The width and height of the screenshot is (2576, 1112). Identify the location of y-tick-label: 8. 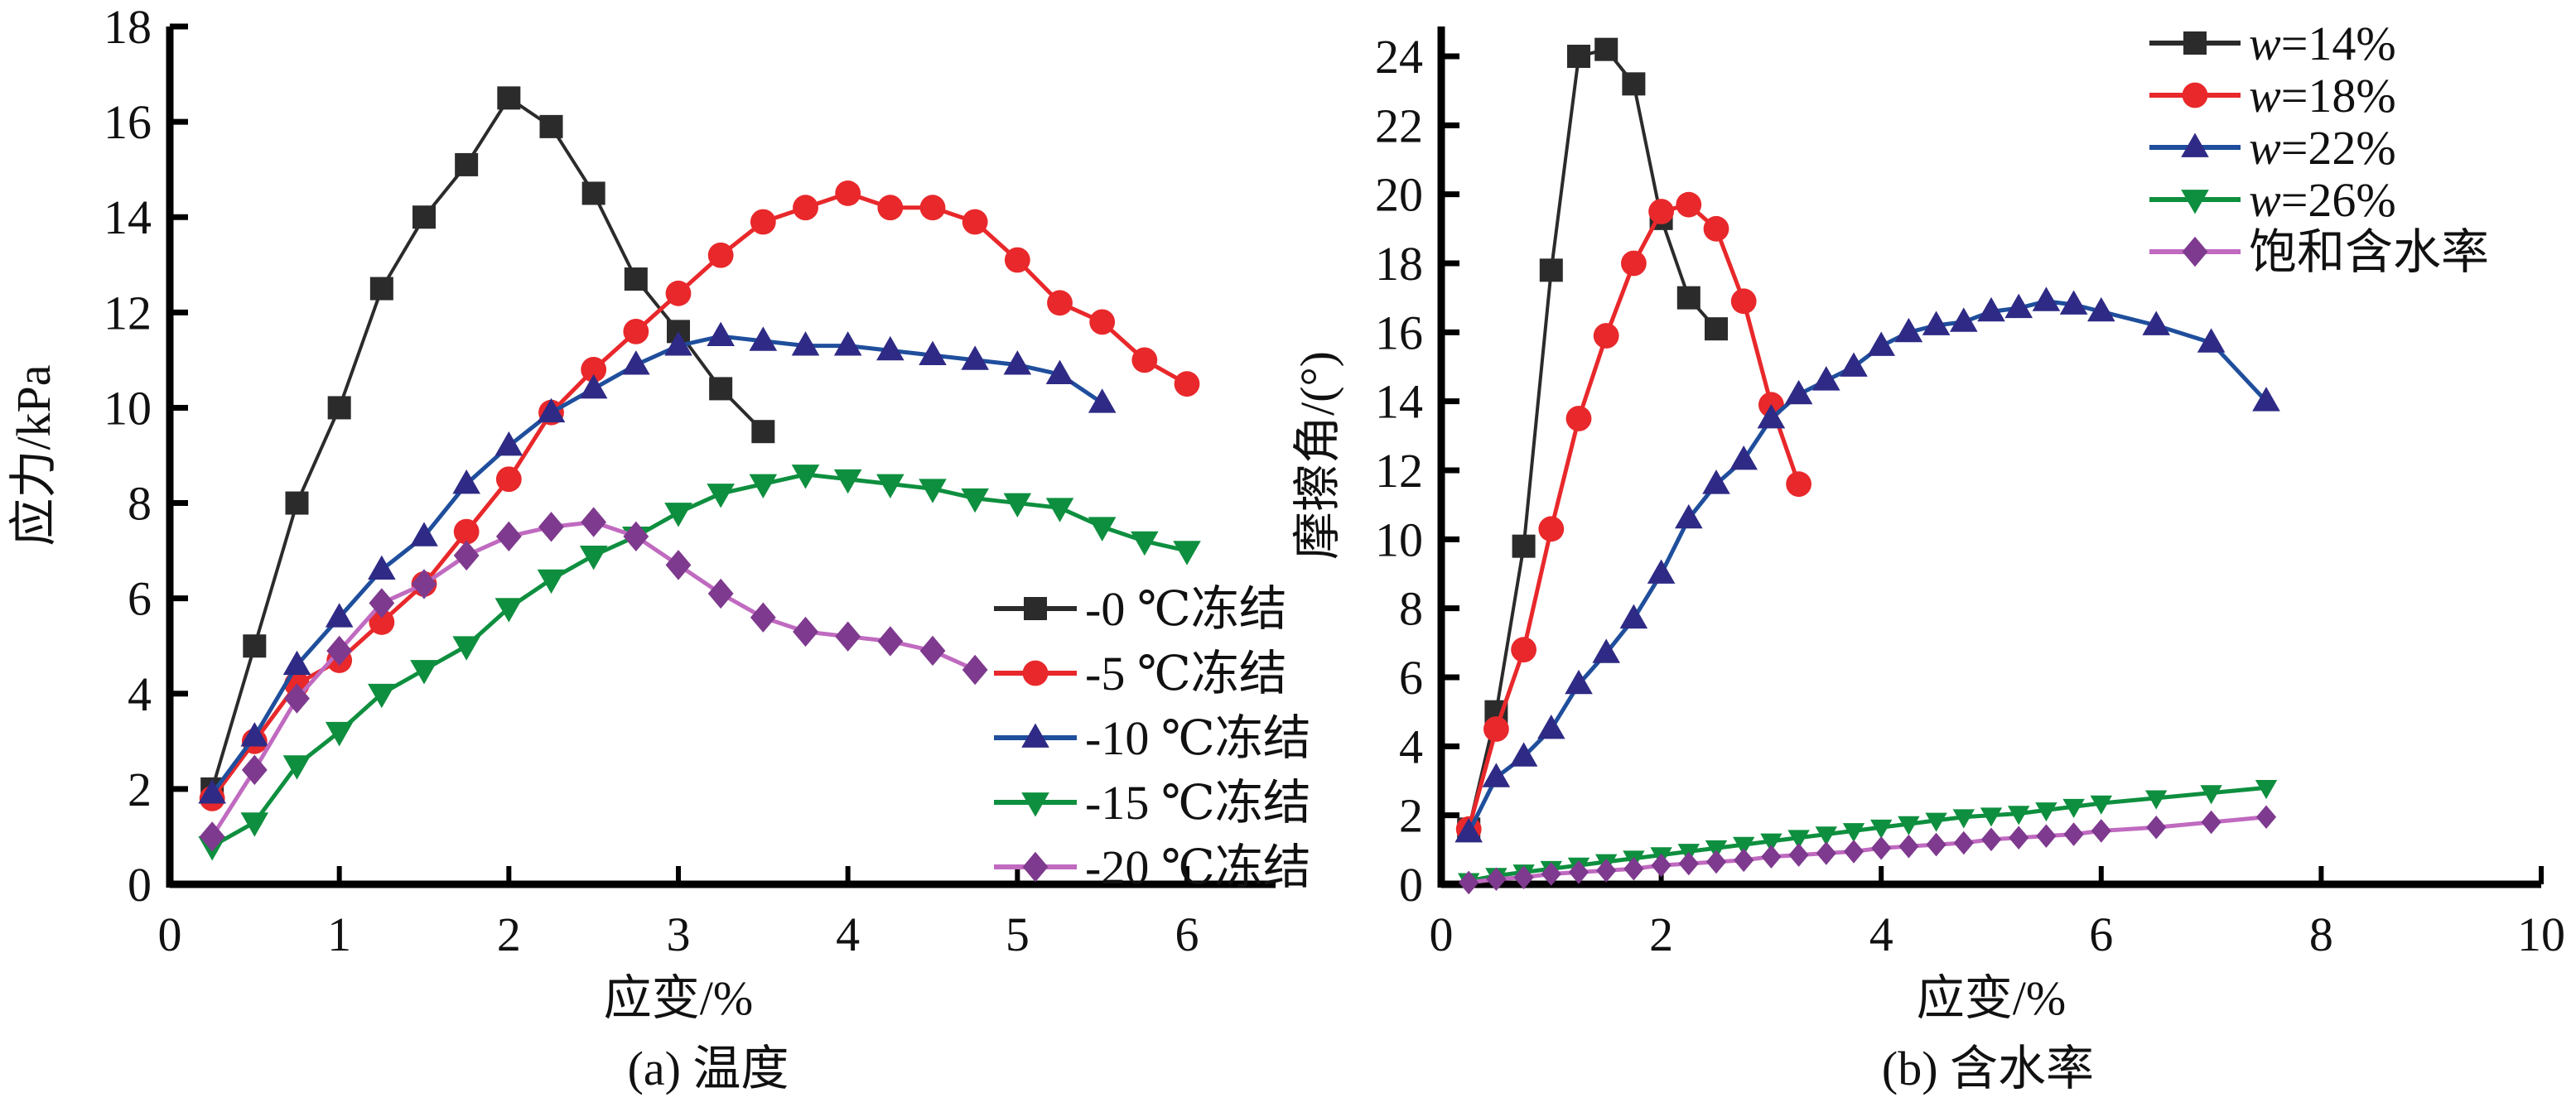
(140, 504).